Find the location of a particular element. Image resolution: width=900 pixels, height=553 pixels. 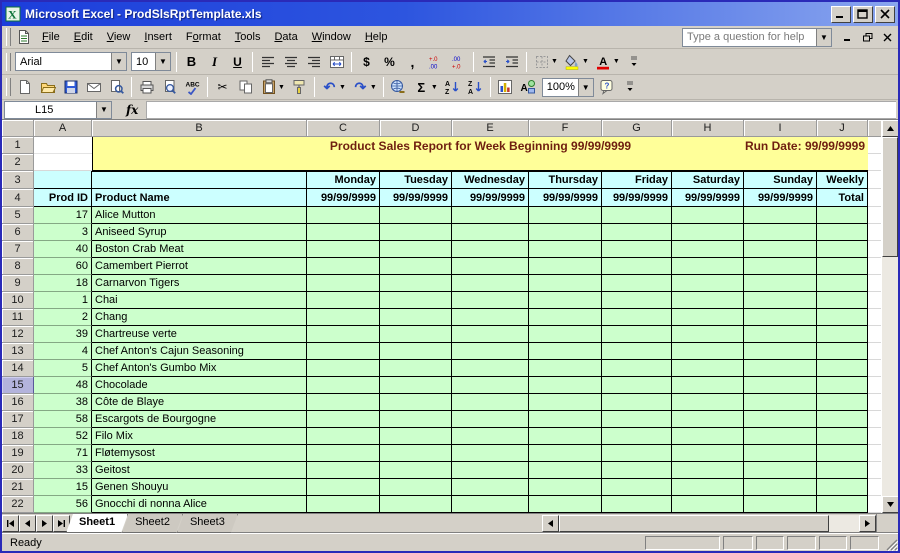

workbook-icon is located at coordinates (24, 37).